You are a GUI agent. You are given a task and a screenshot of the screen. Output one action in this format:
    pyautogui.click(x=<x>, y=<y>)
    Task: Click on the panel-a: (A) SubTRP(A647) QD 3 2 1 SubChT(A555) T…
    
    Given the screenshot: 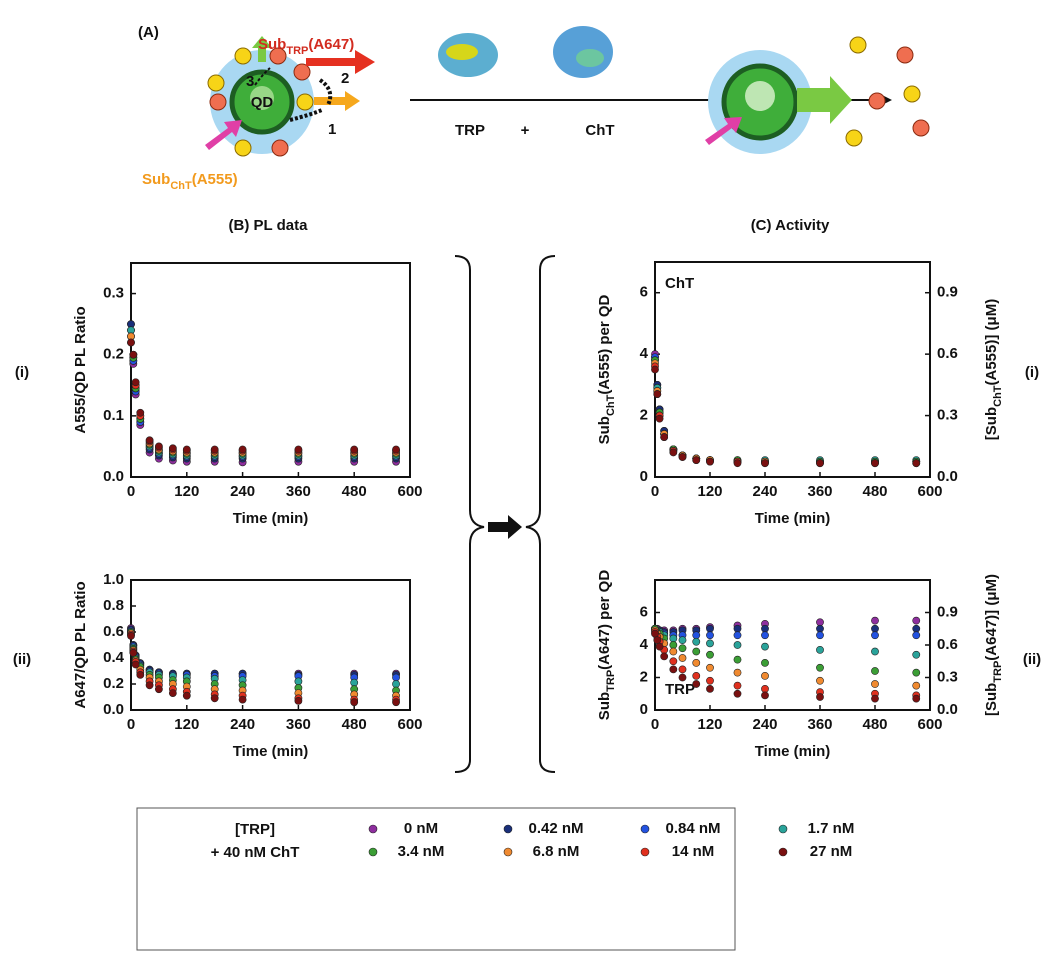 What is the action you would take?
    pyautogui.click(x=534, y=108)
    